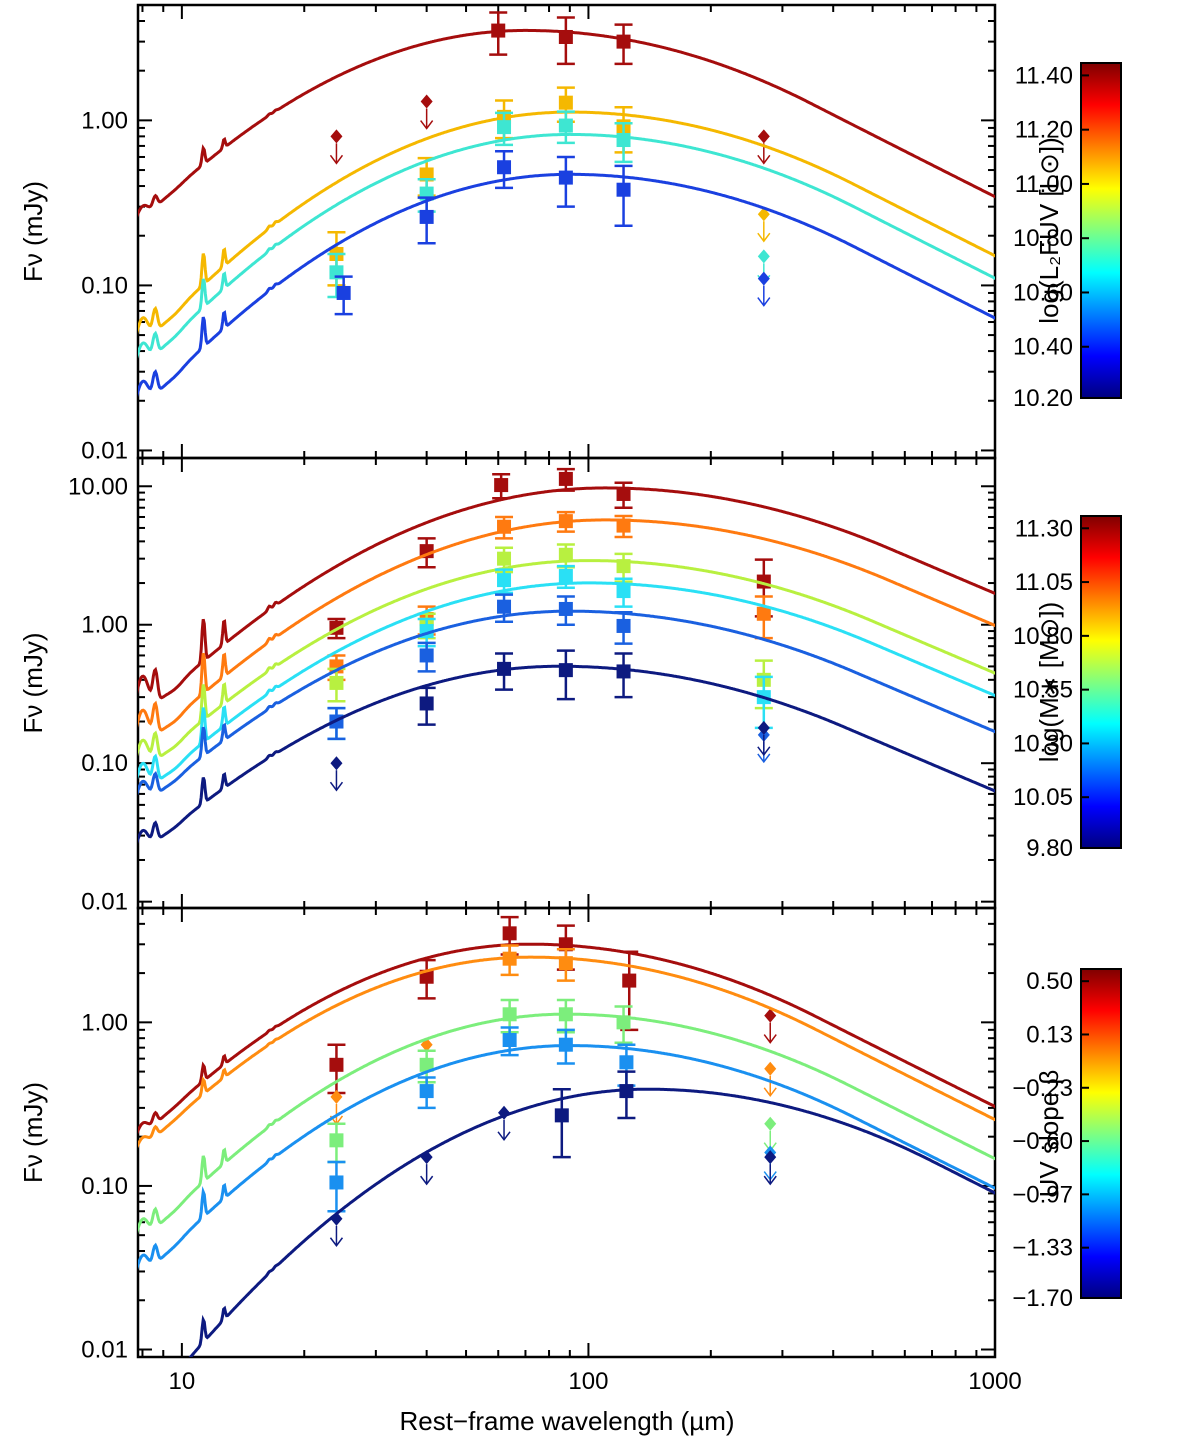 The width and height of the screenshot is (1200, 1440). I want to click on colorbar-tick-label: 10.30, so click(1043, 743).